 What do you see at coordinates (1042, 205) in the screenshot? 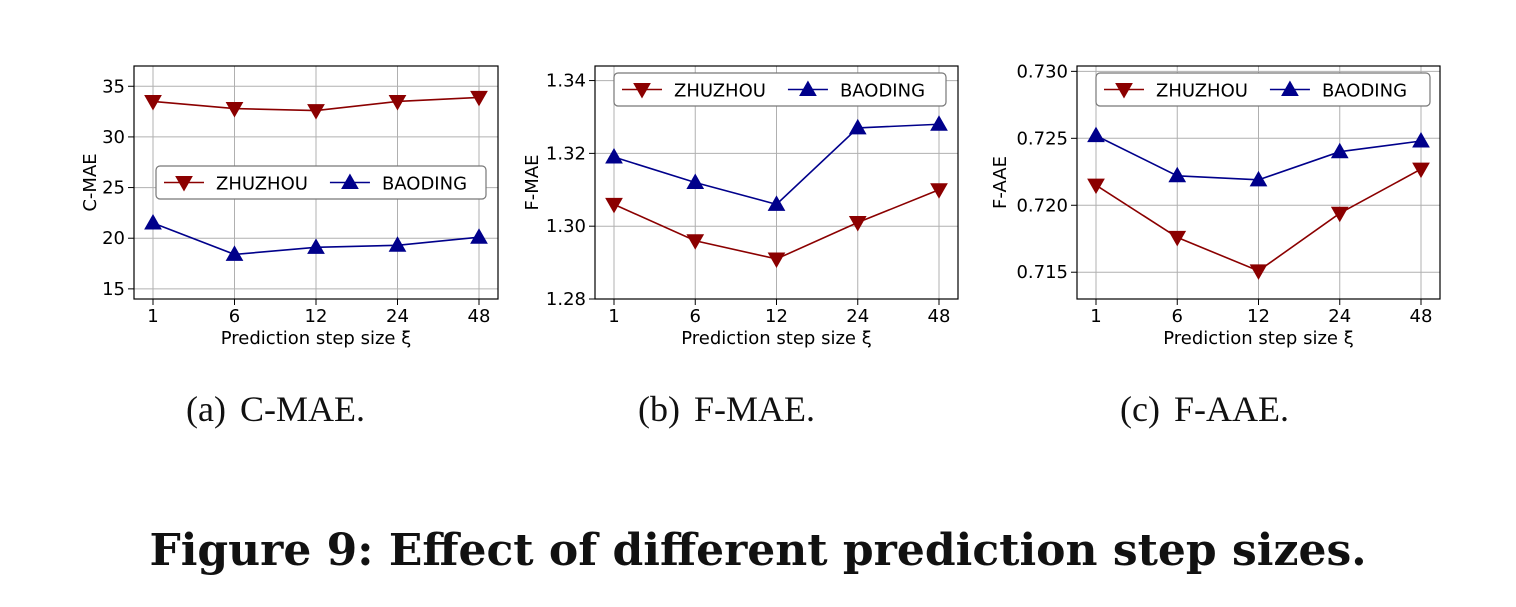
I see `y-tick-label: 0.720` at bounding box center [1042, 205].